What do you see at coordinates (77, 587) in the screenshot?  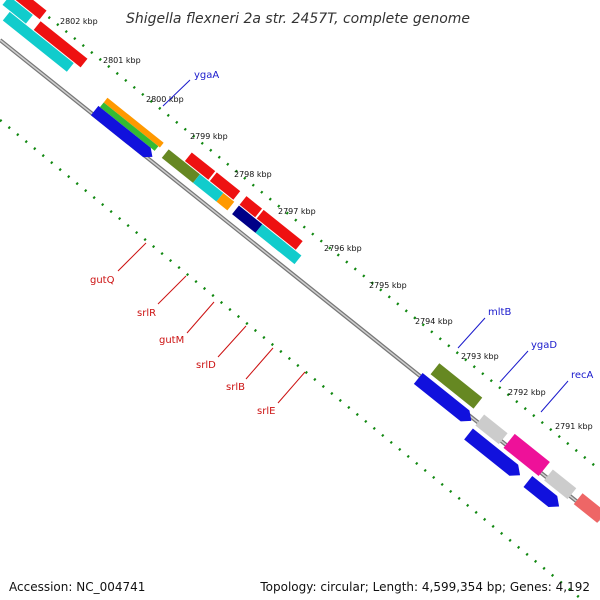 I see `accession-text: Accession: NC_004741` at bounding box center [77, 587].